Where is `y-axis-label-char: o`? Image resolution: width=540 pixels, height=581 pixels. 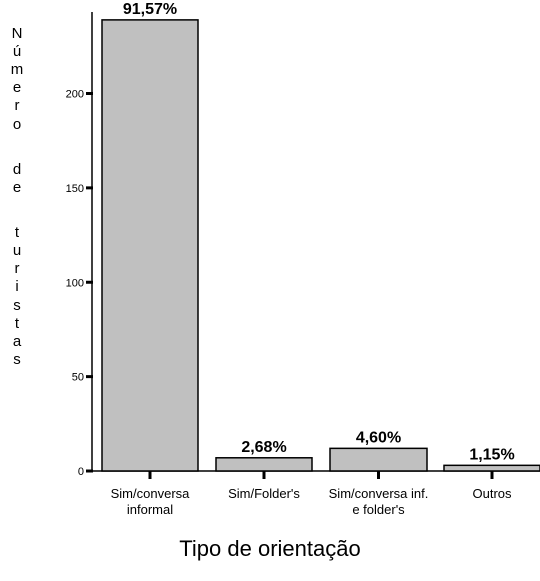
y-axis-label-char: o is located at coordinates (17, 124).